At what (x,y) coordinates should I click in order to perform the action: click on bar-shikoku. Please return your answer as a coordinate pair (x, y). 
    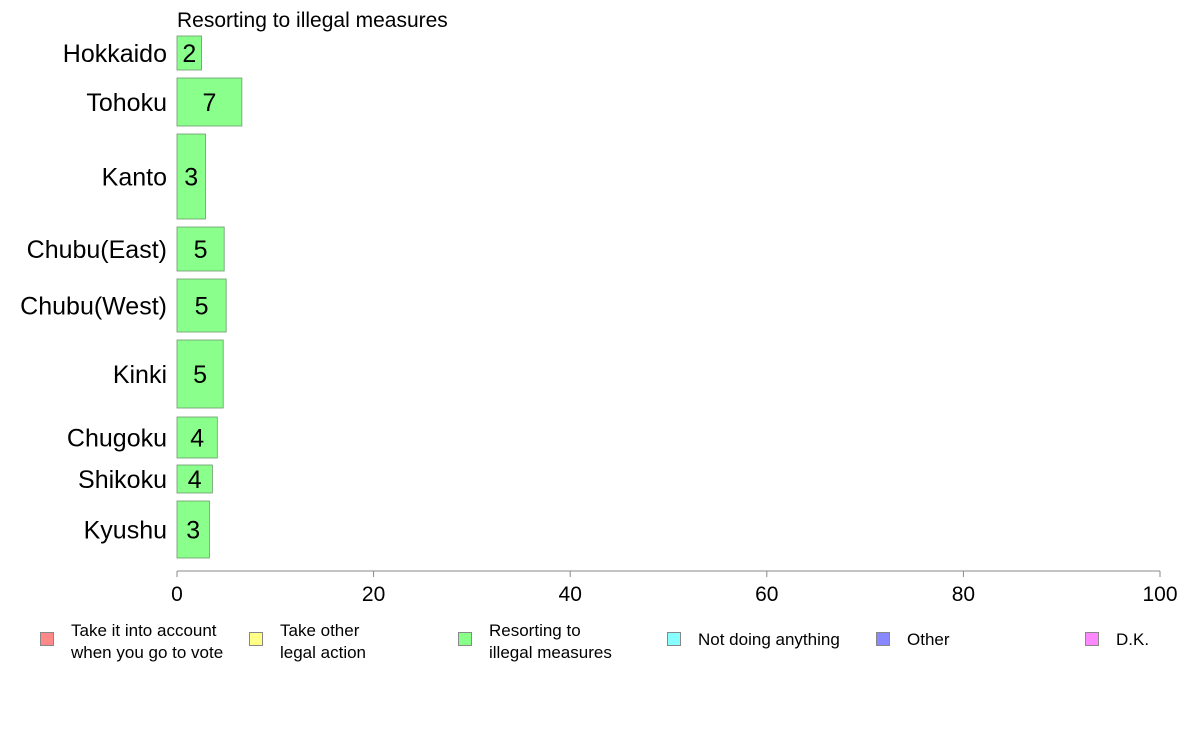
    Looking at the image, I should click on (194, 479).